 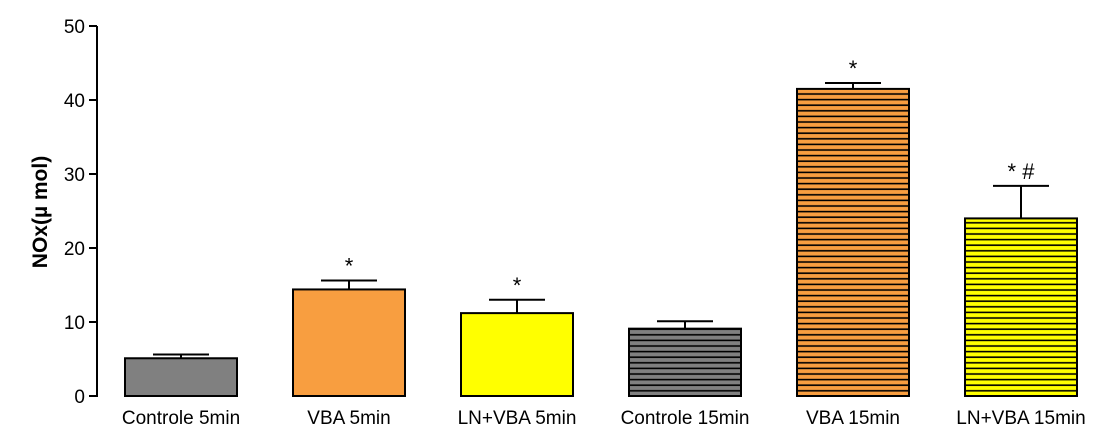 What do you see at coordinates (79, 397) in the screenshot?
I see `y-tick-label: 0` at bounding box center [79, 397].